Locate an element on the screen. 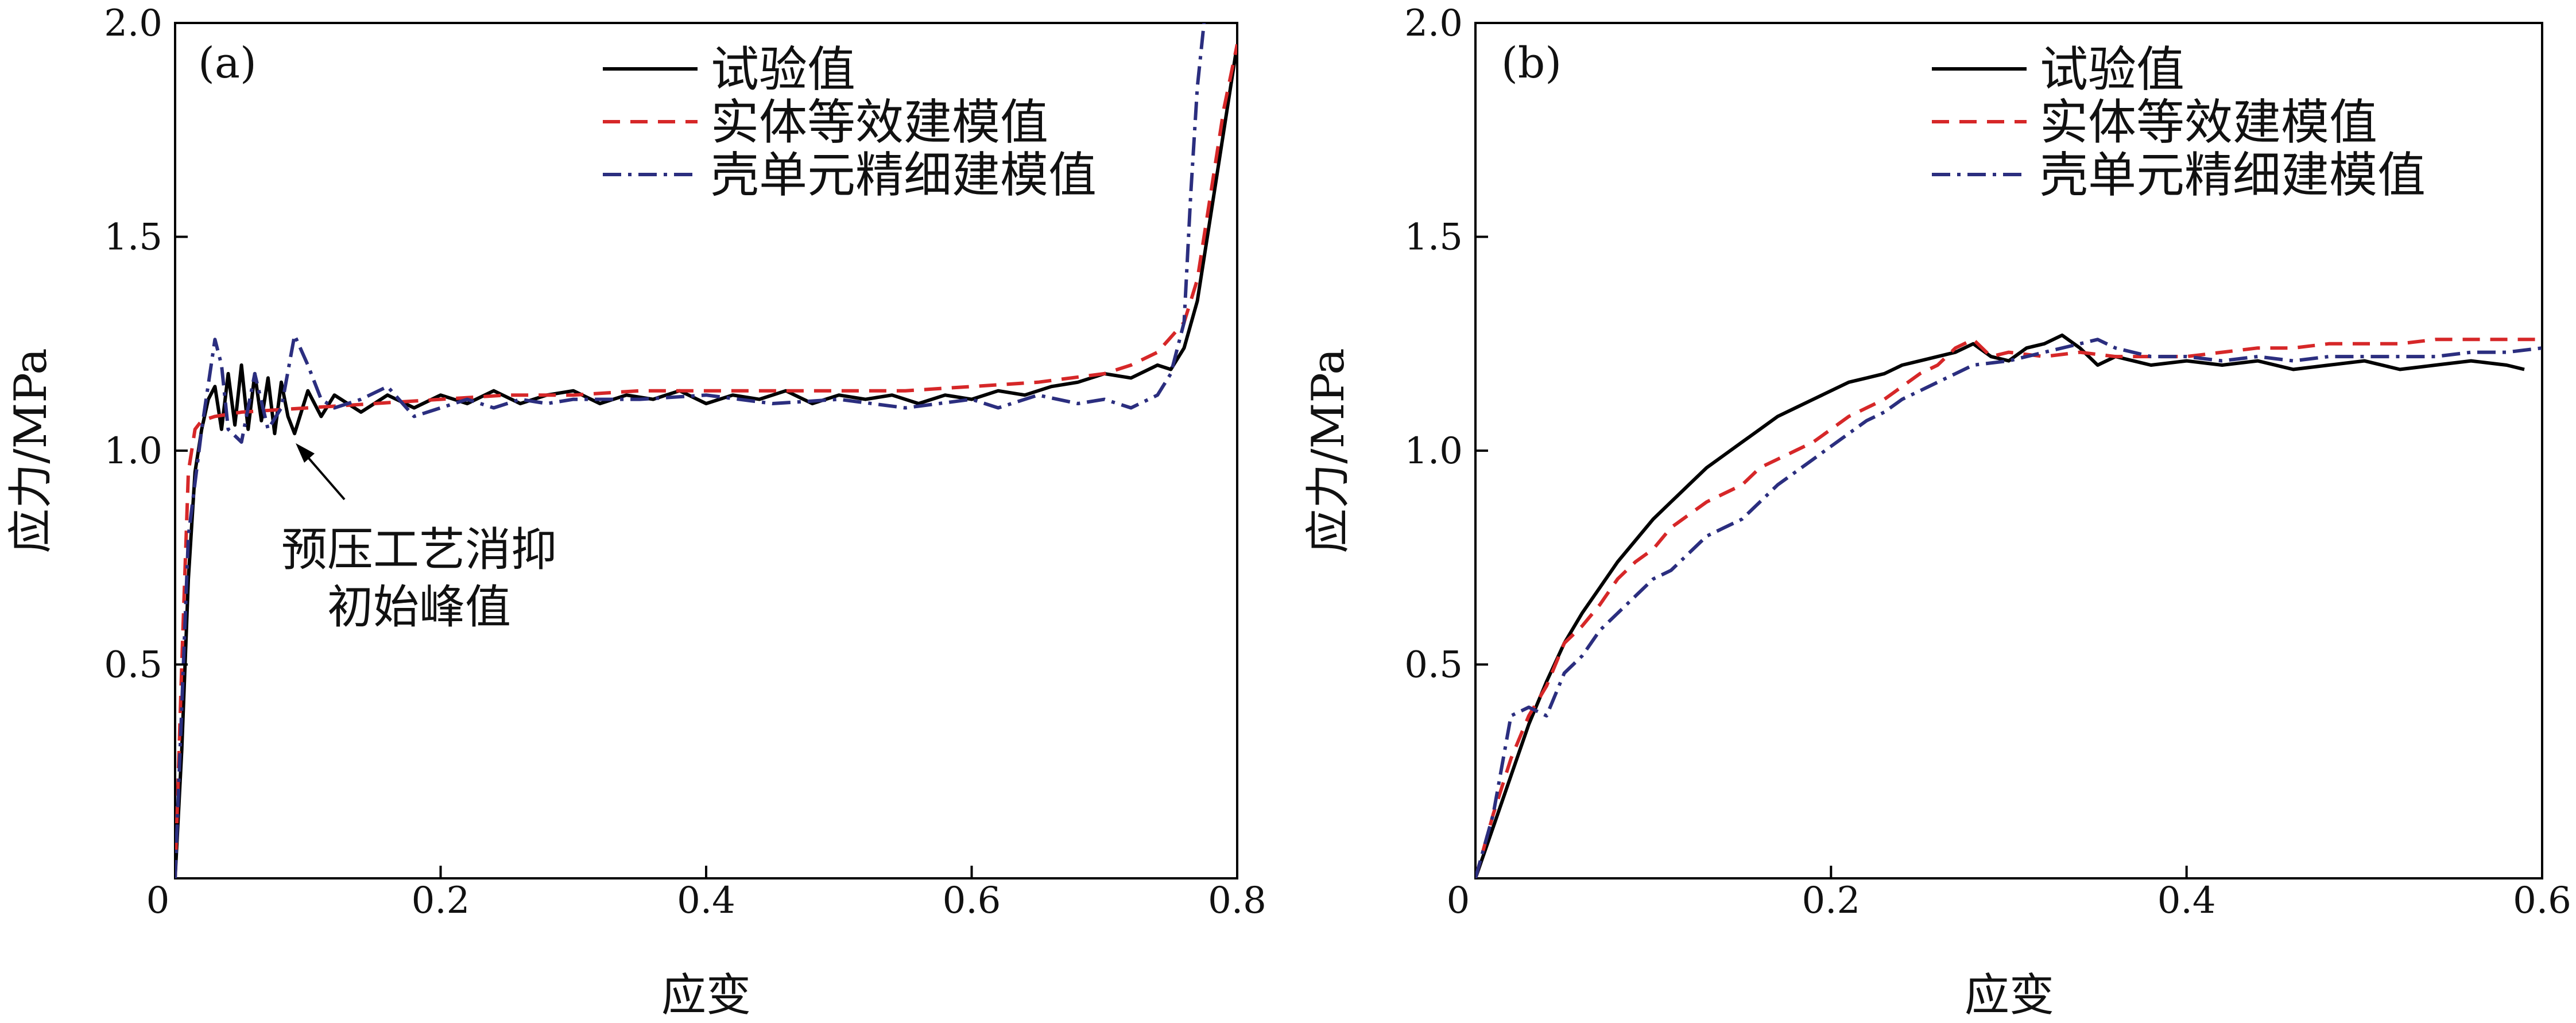 This screenshot has width=2576, height=1023. y-tick-label-b-0: 0.5 is located at coordinates (1433, 665).